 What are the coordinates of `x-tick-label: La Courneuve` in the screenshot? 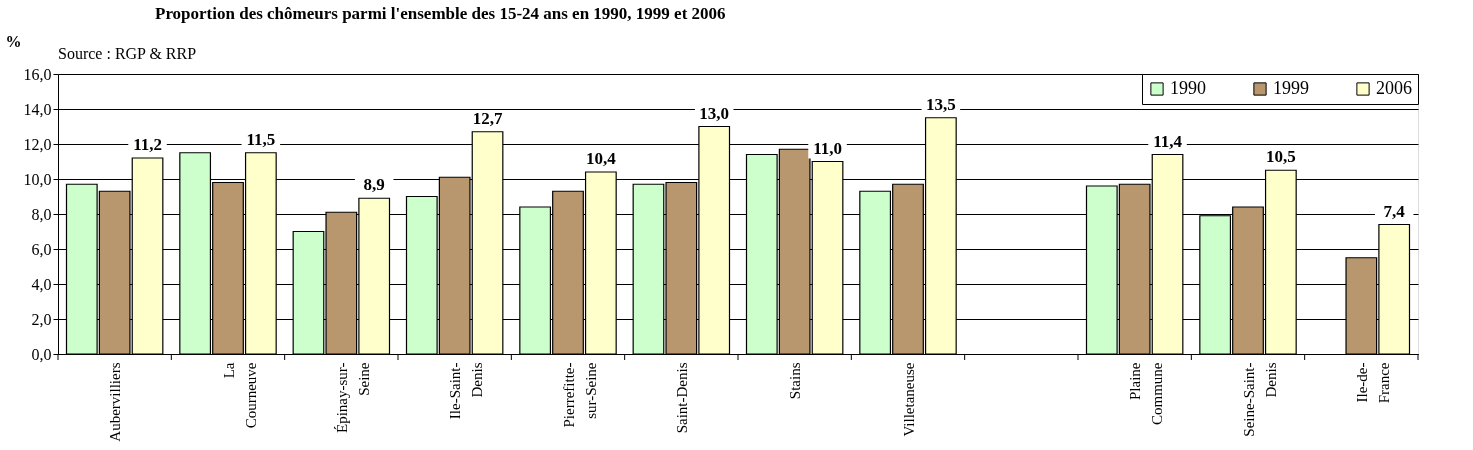 It's located at (239, 395).